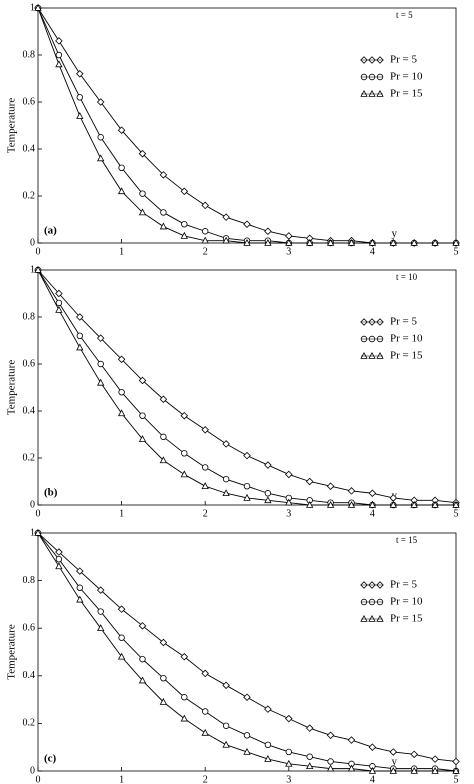 This screenshot has width=474, height=784. I want to click on x-tick-label: 4, so click(372, 513).